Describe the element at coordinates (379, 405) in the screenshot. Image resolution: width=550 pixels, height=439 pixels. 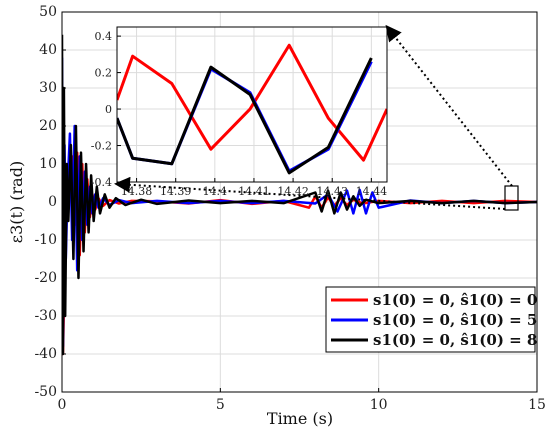
I see `main-xtick-label-2: 10` at that location.